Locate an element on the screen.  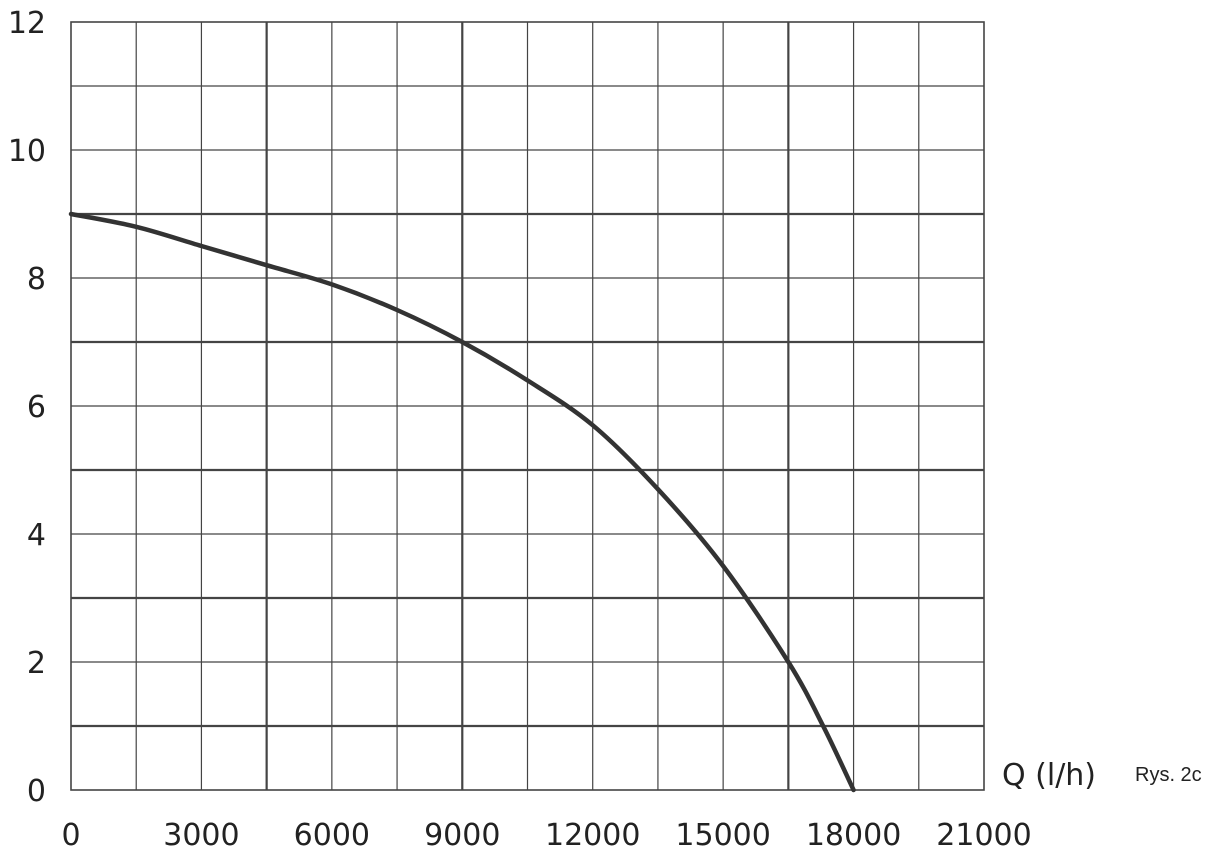
x-tick-label: 3000 is located at coordinates (201, 835).